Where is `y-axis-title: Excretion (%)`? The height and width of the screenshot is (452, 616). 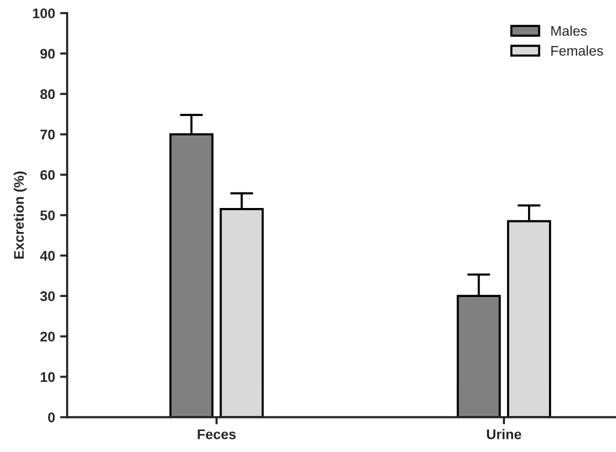
y-axis-title: Excretion (%) is located at coordinates (20, 215).